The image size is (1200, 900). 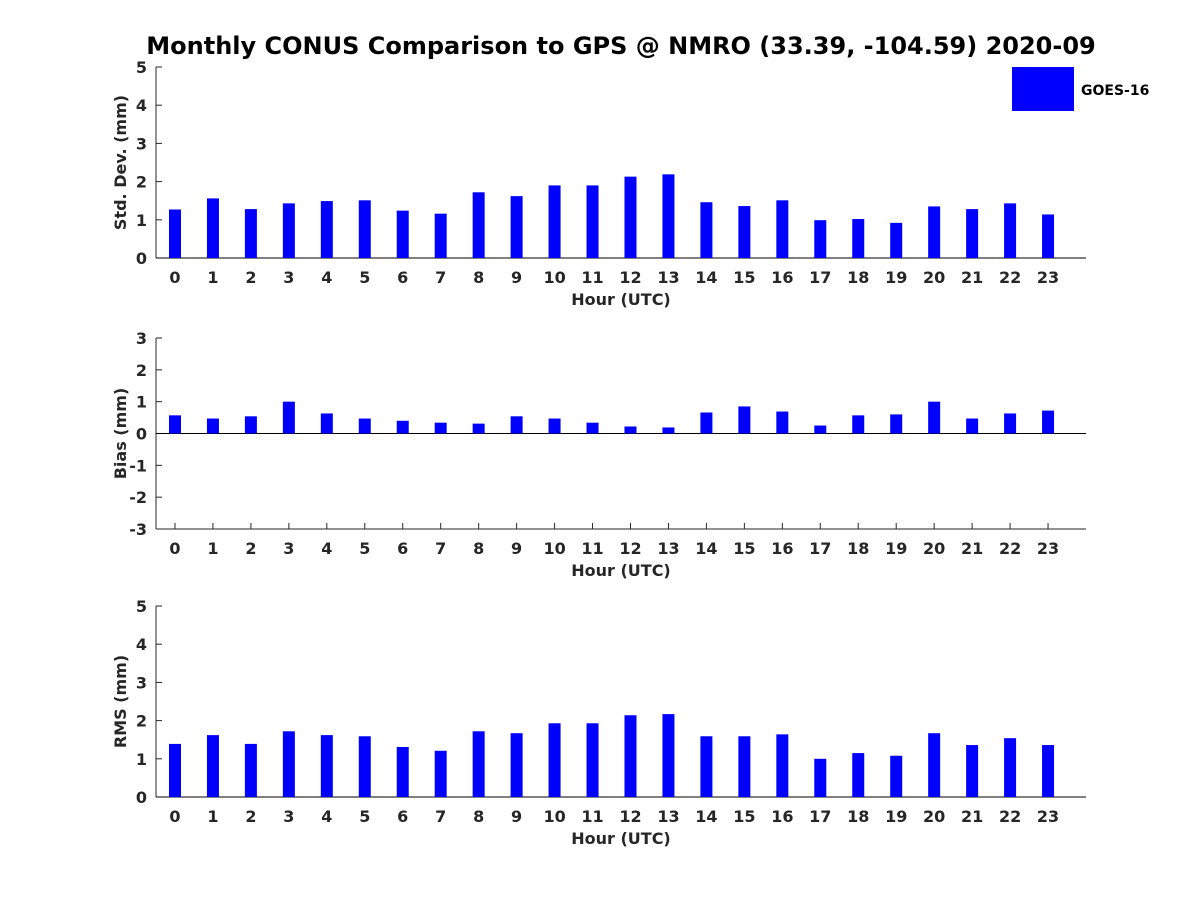 I want to click on y-tick-label: 3, so click(x=141, y=143).